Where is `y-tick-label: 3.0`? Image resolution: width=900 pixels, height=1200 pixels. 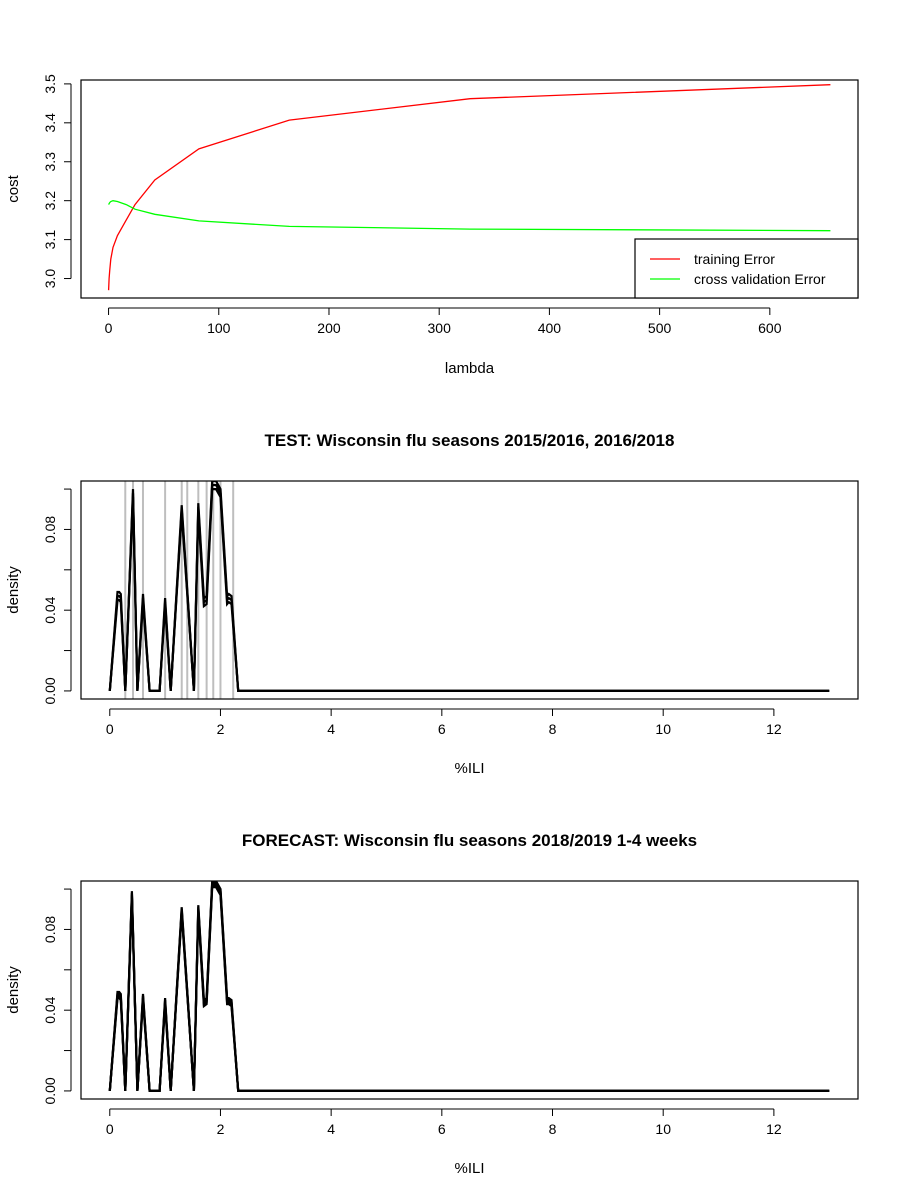 y-tick-label: 3.0 is located at coordinates (50, 279).